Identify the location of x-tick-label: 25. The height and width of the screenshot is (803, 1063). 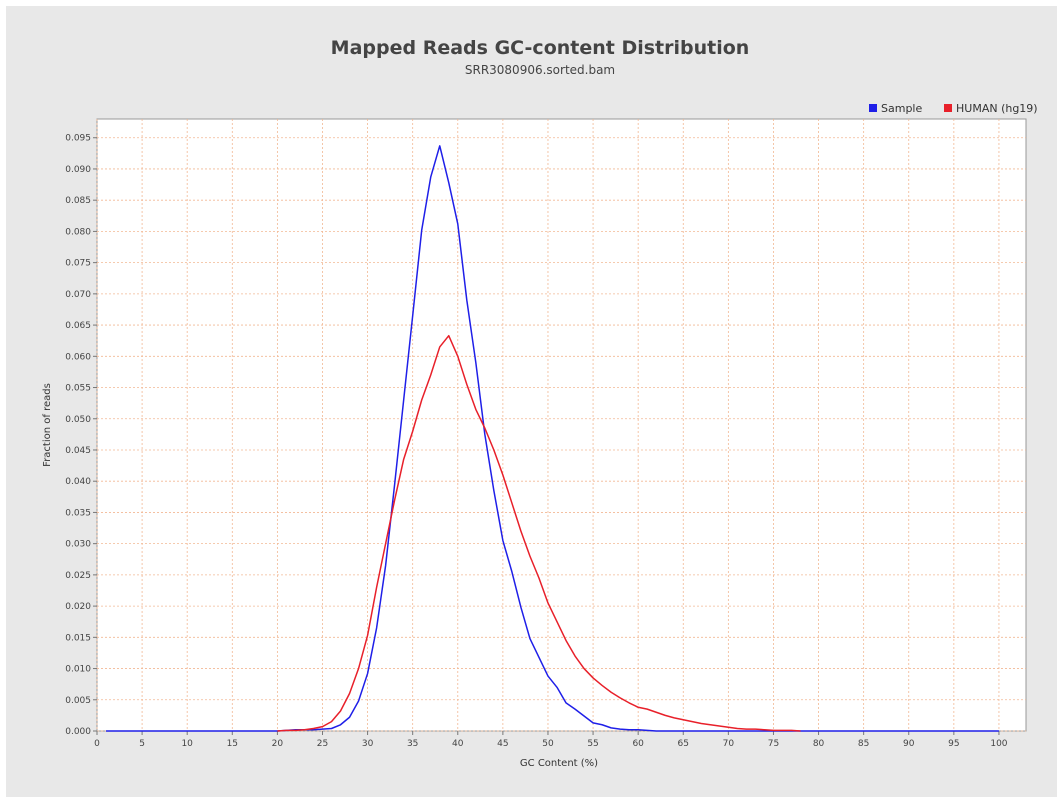
(322, 744).